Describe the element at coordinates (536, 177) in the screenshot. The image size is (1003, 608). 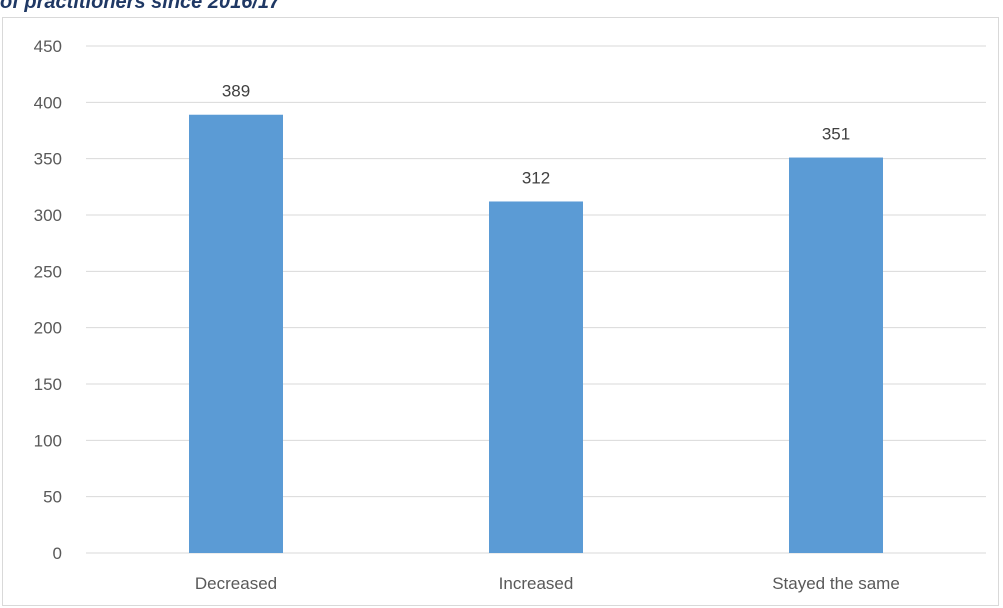
I see `data-label: 312` at that location.